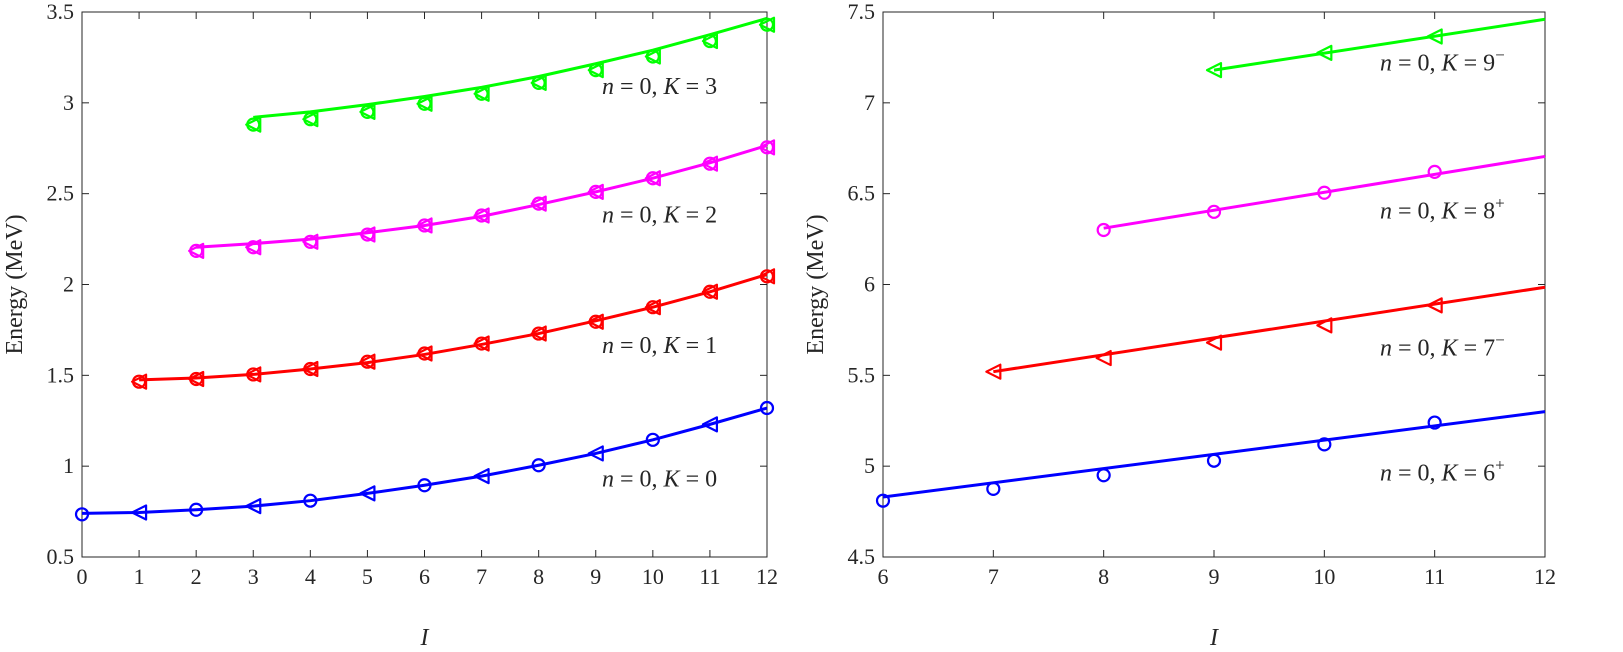 The image size is (1623, 652). What do you see at coordinates (869, 102) in the screenshot?
I see `y-tick-label: 7` at bounding box center [869, 102].